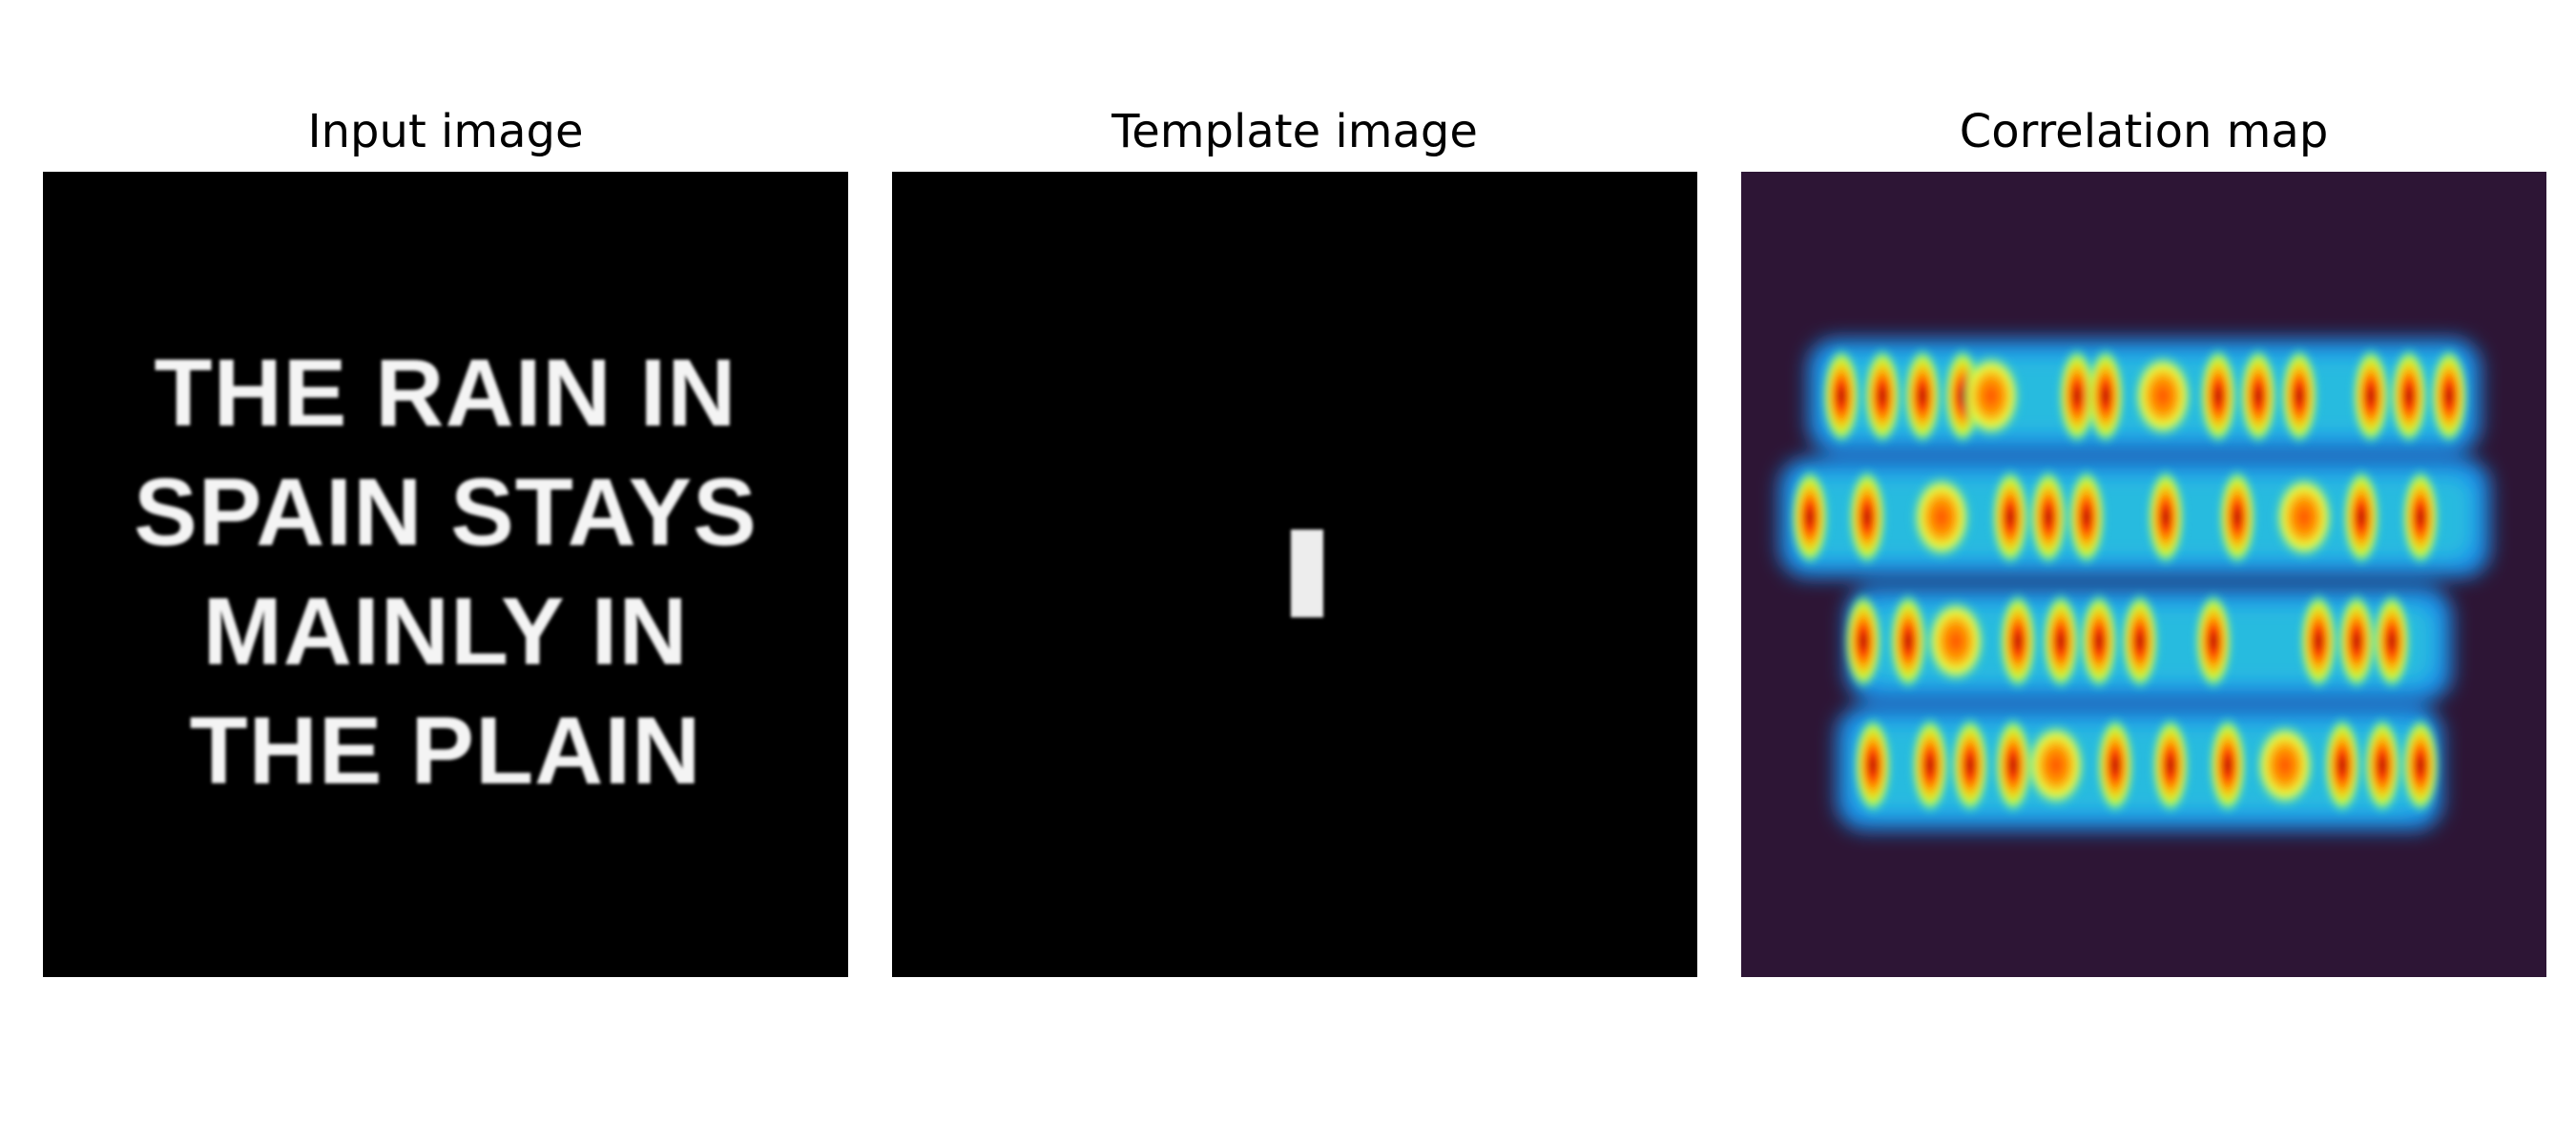 This screenshot has width=2576, height=1145. I want to click on input-line-4: THE PLAIN, so click(445, 750).